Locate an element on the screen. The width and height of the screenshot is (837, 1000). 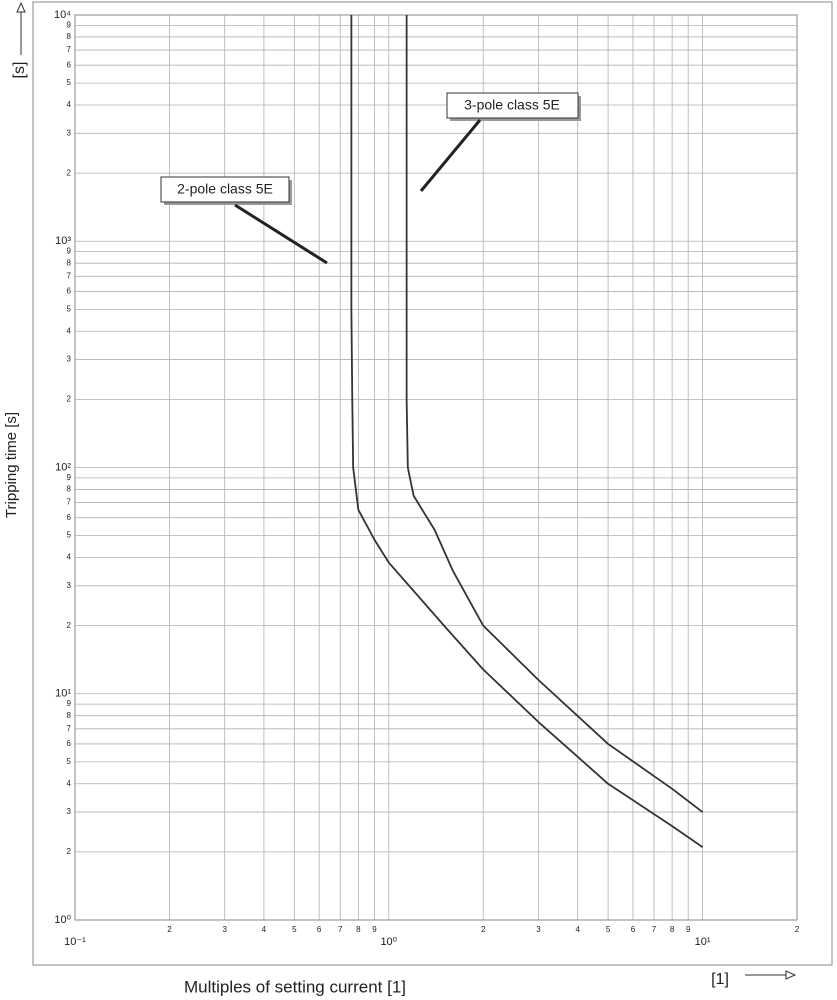
y-tick-label: 10¹ is located at coordinates (63, 694).